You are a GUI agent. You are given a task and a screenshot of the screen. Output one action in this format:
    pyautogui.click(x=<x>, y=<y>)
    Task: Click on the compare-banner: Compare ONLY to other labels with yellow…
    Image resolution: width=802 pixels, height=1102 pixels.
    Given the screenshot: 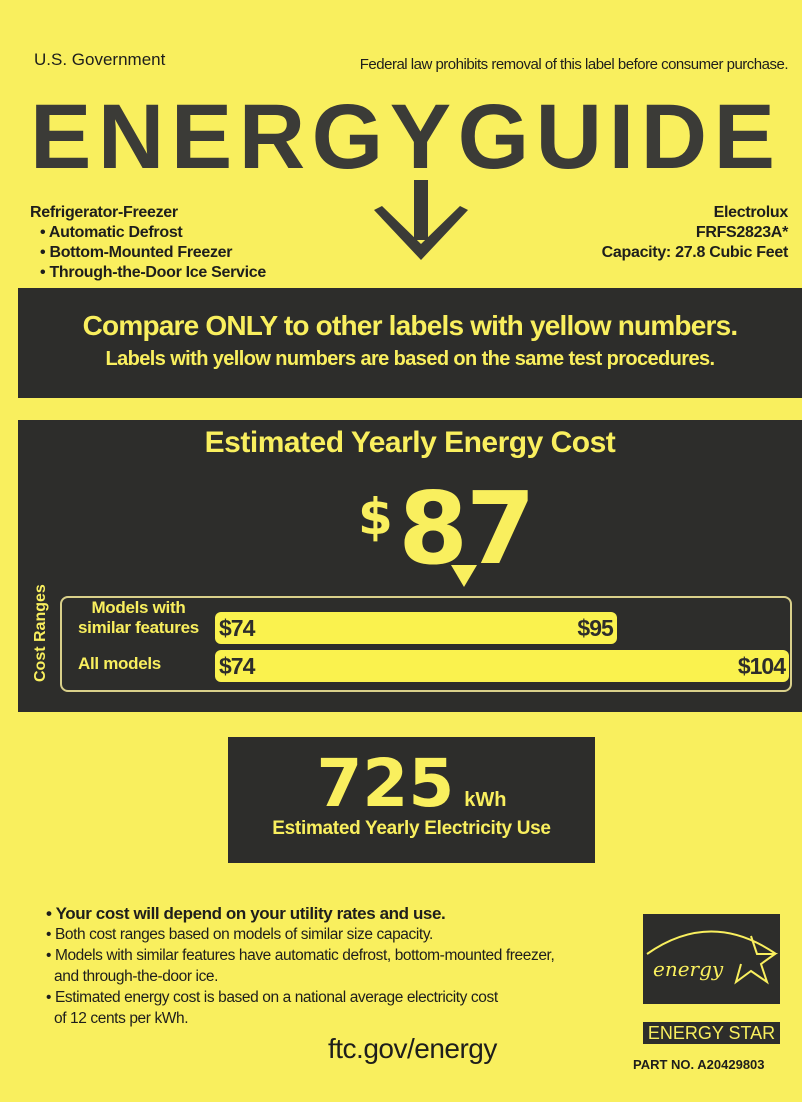 What is the action you would take?
    pyautogui.click(x=410, y=343)
    